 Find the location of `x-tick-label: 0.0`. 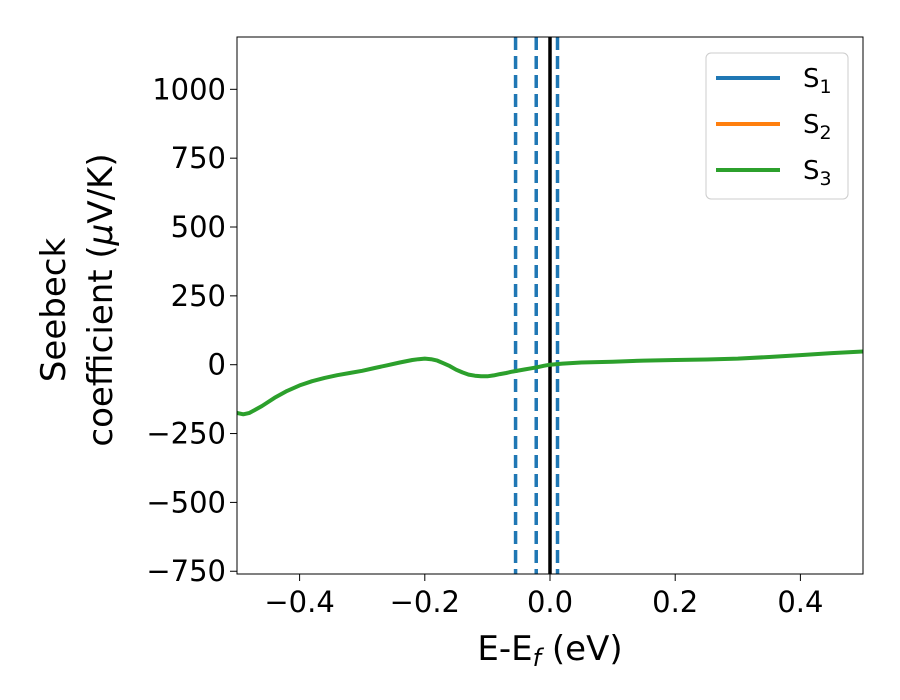

x-tick-label: 0.0 is located at coordinates (550, 602).